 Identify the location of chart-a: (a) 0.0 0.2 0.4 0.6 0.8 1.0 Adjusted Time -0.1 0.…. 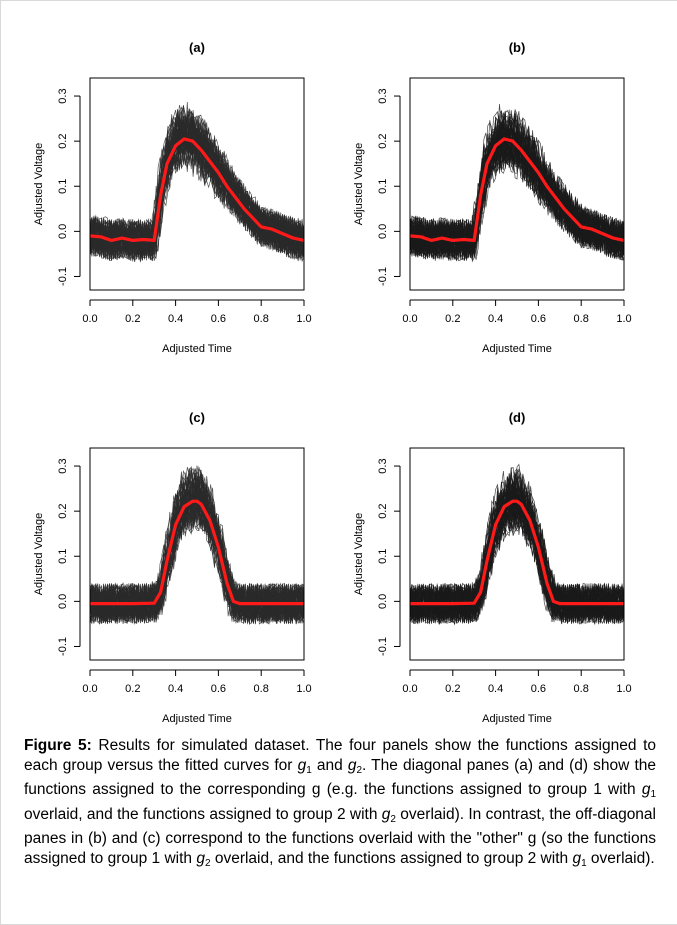
(172, 197).